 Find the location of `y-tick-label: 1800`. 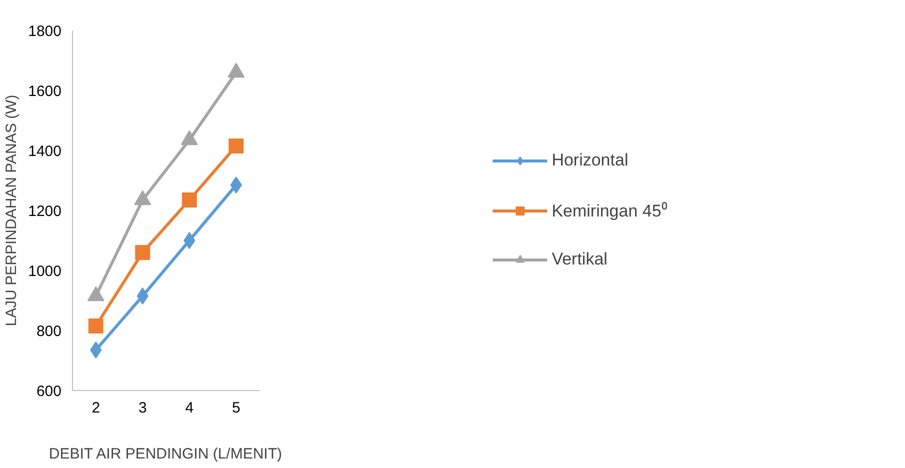

y-tick-label: 1800 is located at coordinates (45, 31).